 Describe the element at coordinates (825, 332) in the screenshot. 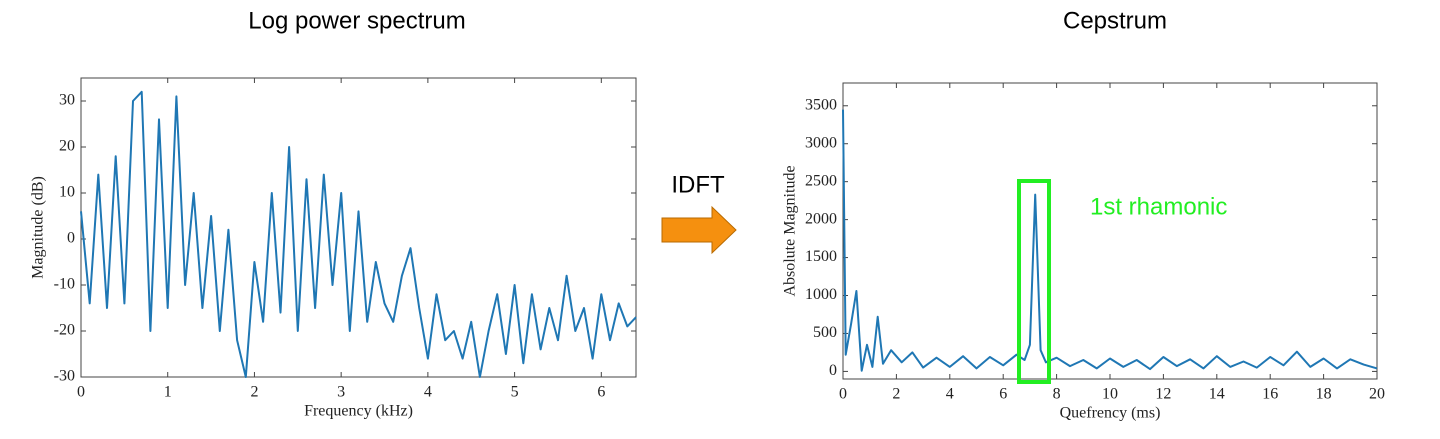

I see `y-tick-label: 500` at that location.